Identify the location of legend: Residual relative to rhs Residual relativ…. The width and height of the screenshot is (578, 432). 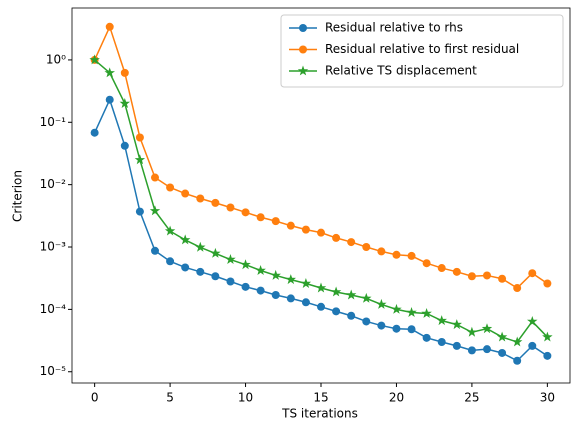
(422, 51).